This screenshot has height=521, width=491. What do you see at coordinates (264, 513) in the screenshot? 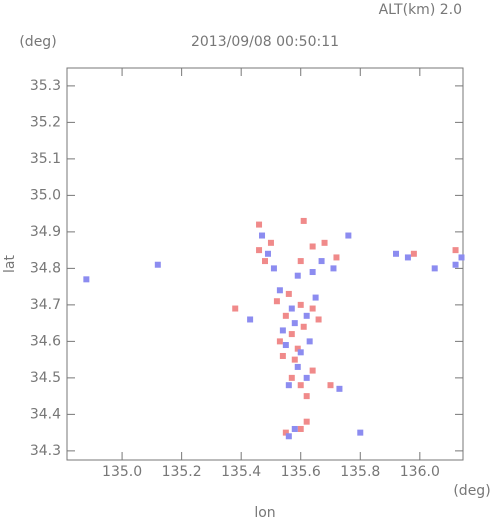
I see `x-axis-label: lon` at bounding box center [264, 513].